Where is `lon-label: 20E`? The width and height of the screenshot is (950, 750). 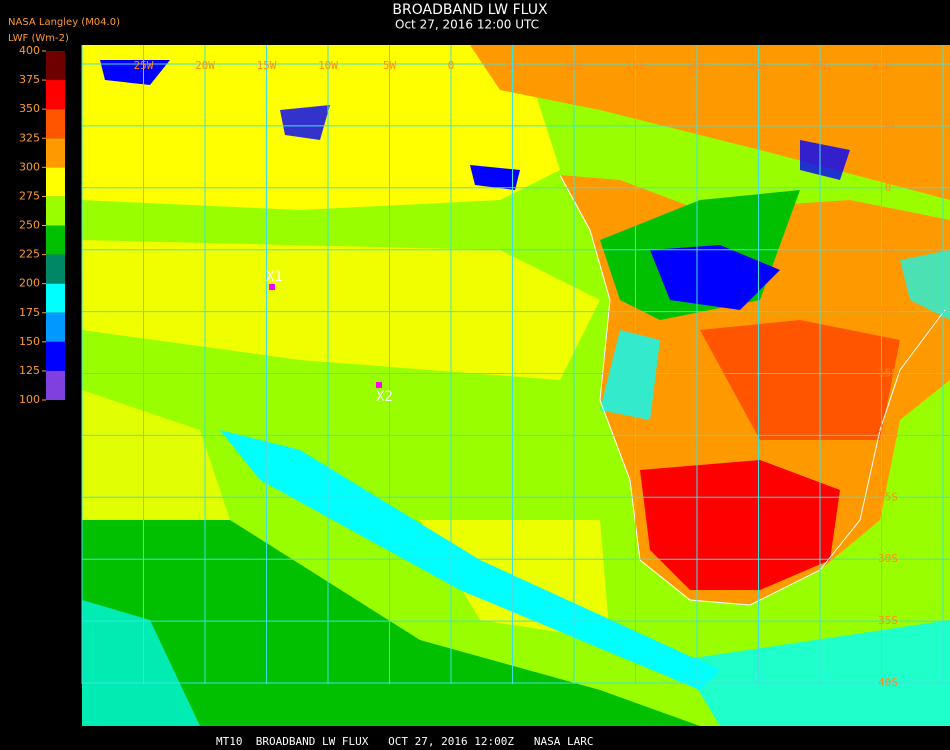
lon-label: 20E is located at coordinates (697, 65).